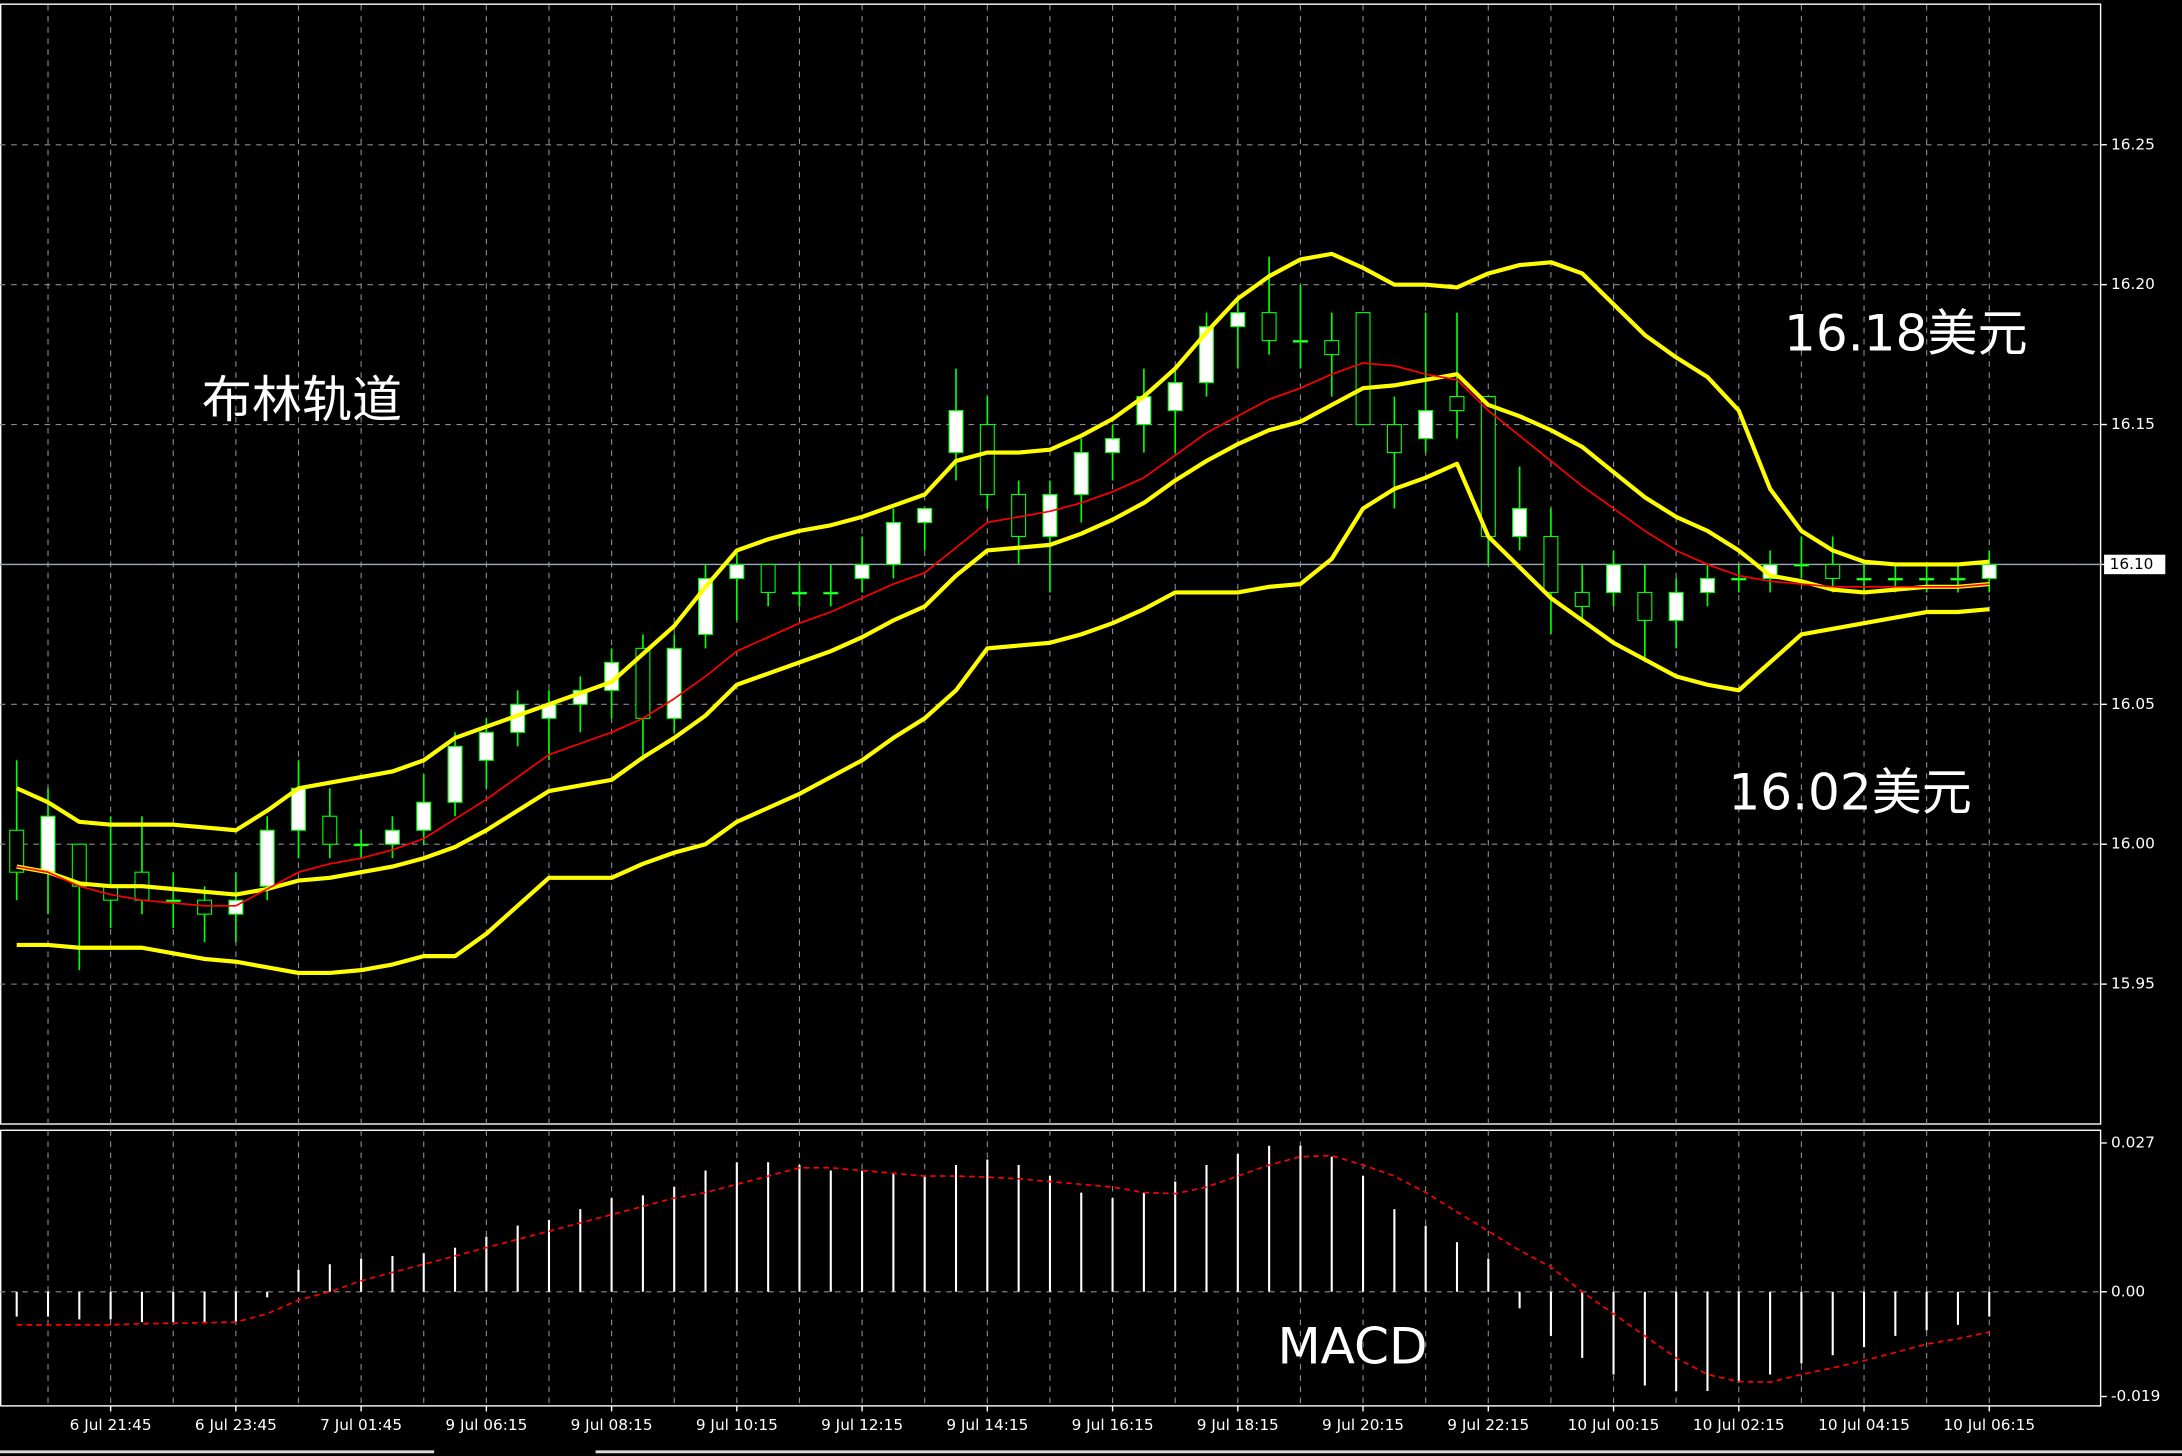 The width and height of the screenshot is (2182, 1456). Describe the element at coordinates (2135, 1396) in the screenshot. I see `y-tick-label: -0.019` at that location.